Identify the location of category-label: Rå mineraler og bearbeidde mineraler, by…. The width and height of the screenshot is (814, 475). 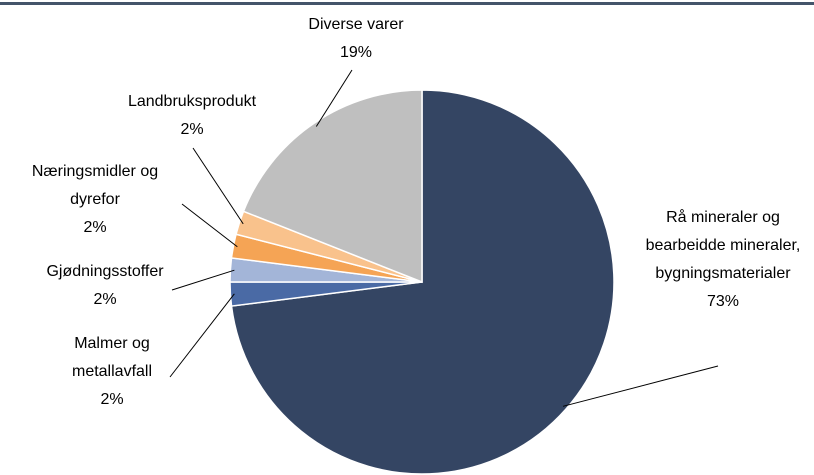
(723, 245).